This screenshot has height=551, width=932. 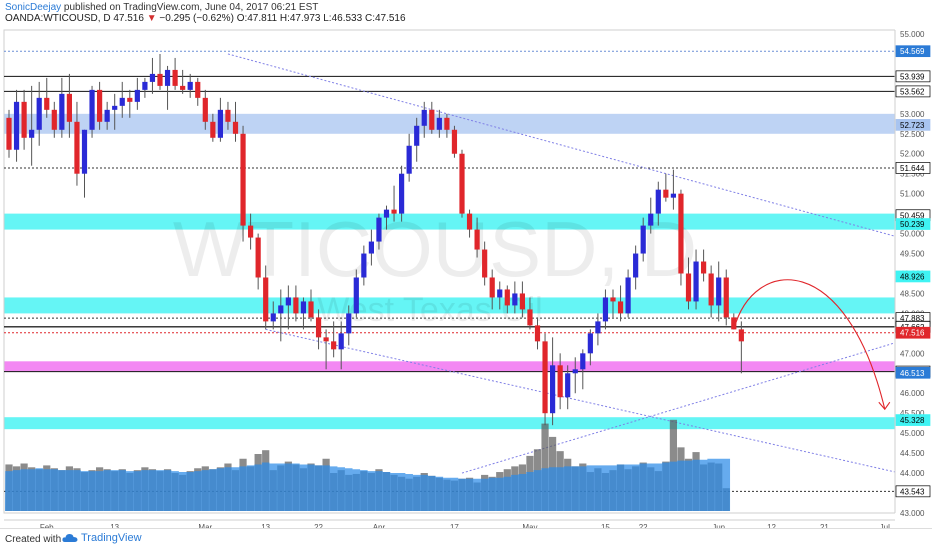 I want to click on projection-arc, so click(x=809, y=344).